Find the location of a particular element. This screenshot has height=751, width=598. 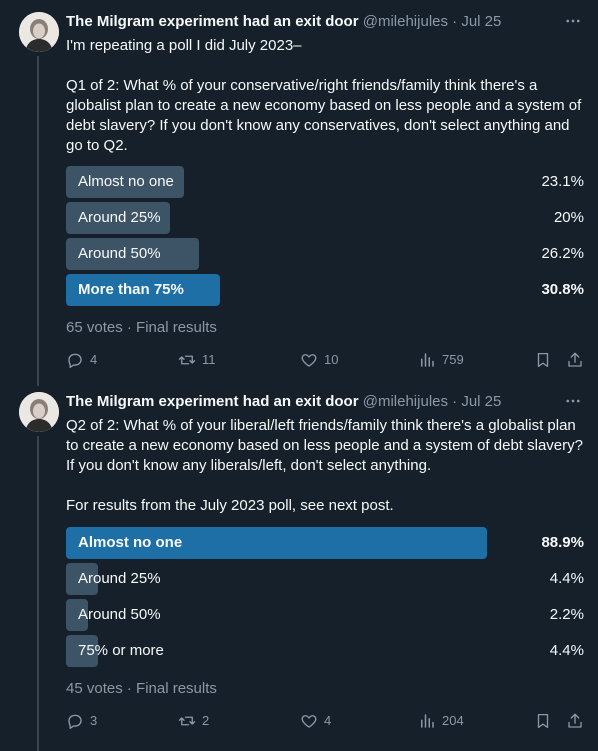

poll-option-percent: 20% is located at coordinates (568, 217).